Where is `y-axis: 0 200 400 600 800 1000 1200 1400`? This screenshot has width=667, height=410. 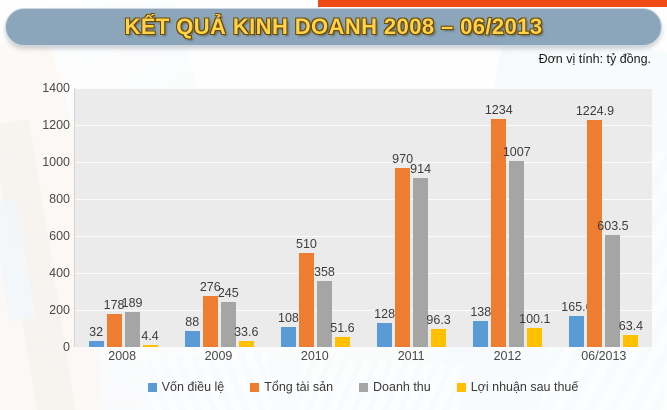
y-axis: 0 200 400 600 800 1000 1200 1400 is located at coordinates (42, 217).